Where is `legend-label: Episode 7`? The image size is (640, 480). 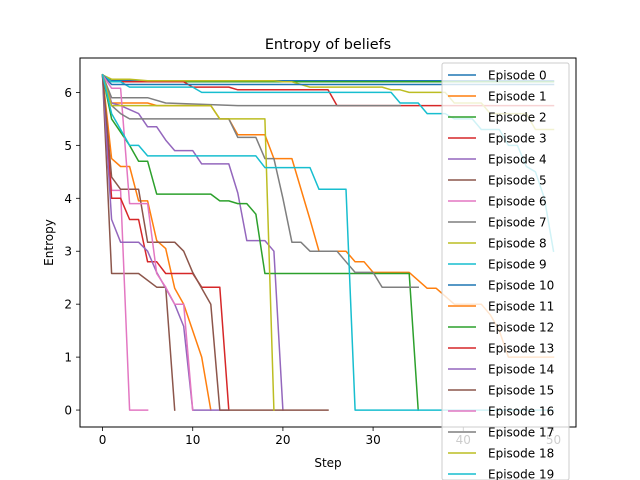 legend-label: Episode 7 is located at coordinates (517, 223).